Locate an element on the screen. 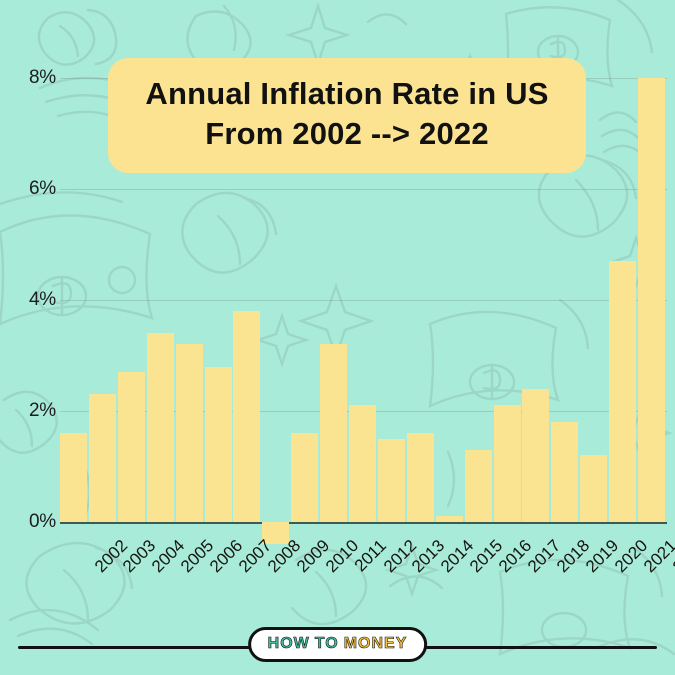 The width and height of the screenshot is (675, 675). bar-2018 is located at coordinates (536, 455).